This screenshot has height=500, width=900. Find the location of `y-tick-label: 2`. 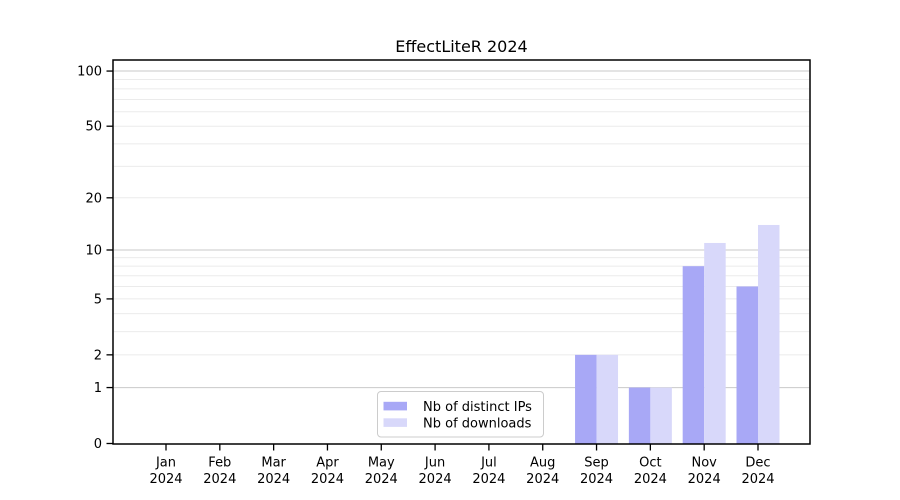

y-tick-label: 2 is located at coordinates (98, 355).